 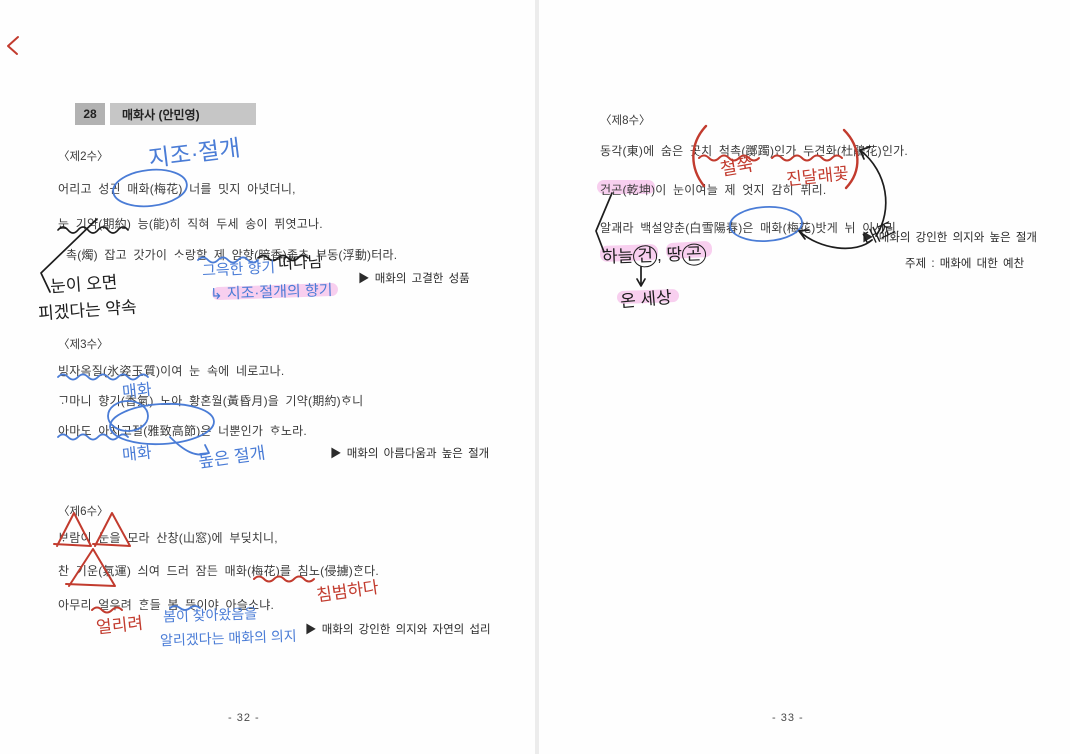 What do you see at coordinates (194, 153) in the screenshot?
I see `handwritten-jigyo-jeolgae: 지조·절개` at bounding box center [194, 153].